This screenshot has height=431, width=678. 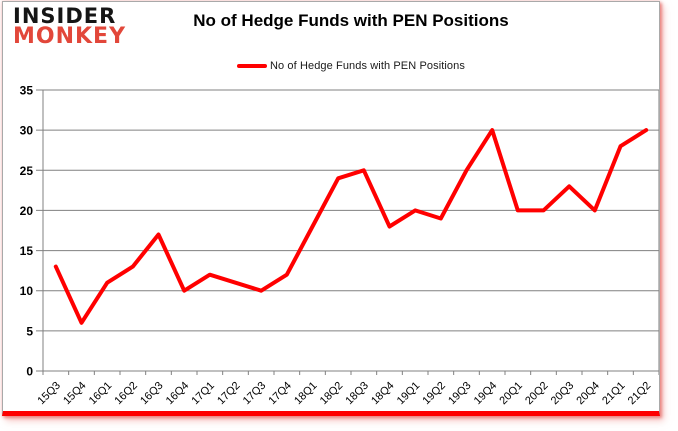 What do you see at coordinates (332, 393) in the screenshot?
I see `x-axis-label-18Q2: 18Q2` at bounding box center [332, 393].